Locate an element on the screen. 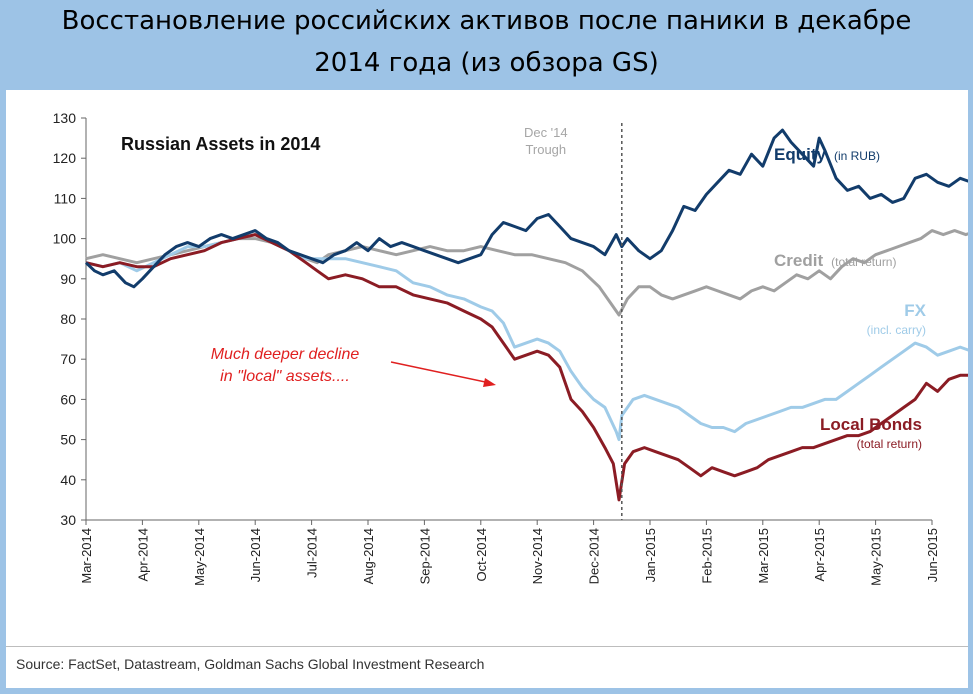 This screenshot has height=694, width=973. series-label-fx: FX is located at coordinates (915, 310).